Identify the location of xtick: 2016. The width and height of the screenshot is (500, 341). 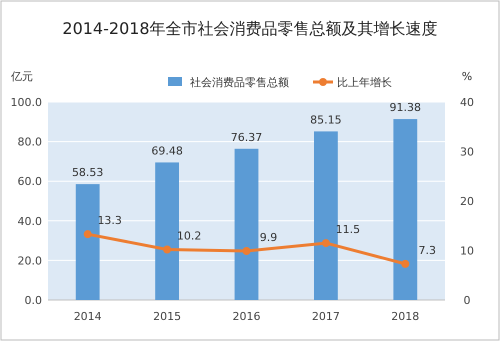
(246, 316).